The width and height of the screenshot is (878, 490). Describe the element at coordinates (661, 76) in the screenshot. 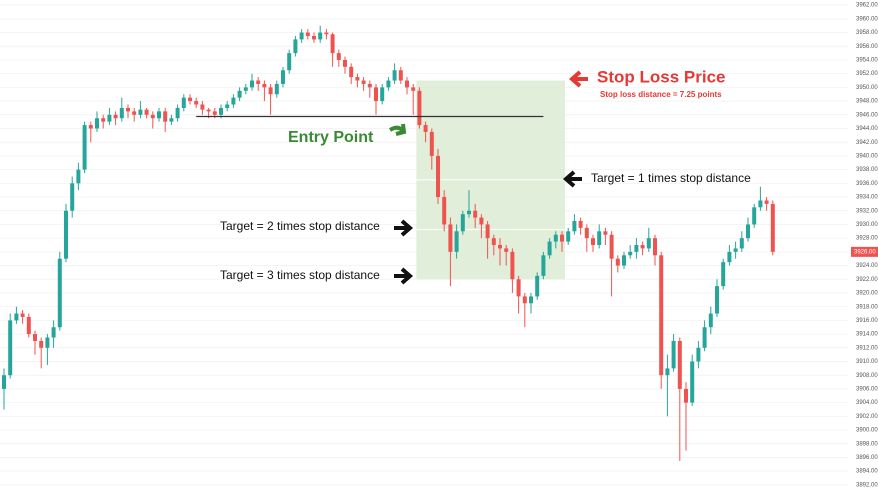

I see `stop-loss-label: Stop Loss Price` at that location.